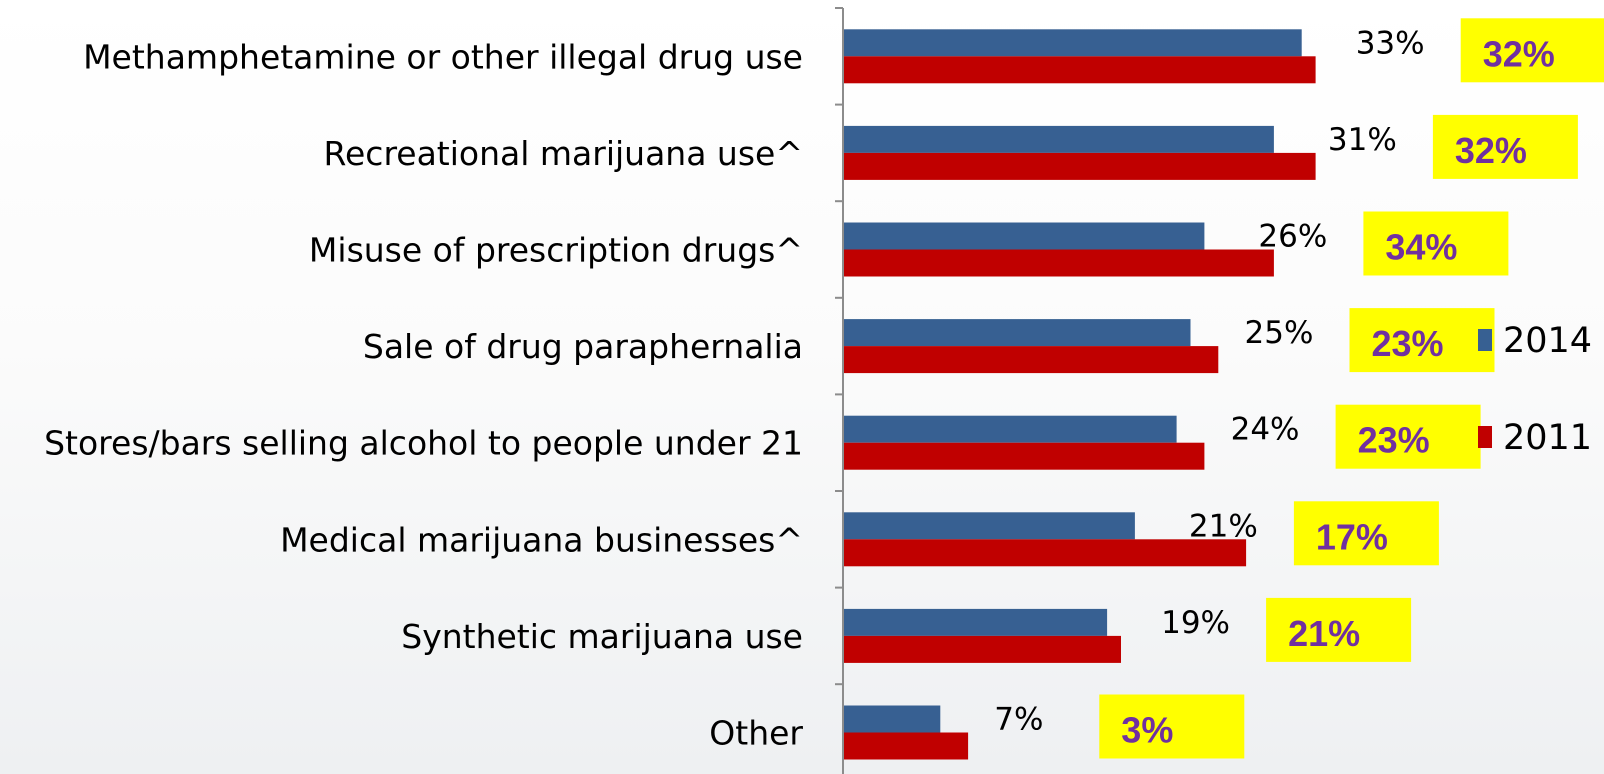 This screenshot has width=1604, height=774. What do you see at coordinates (1390, 43) in the screenshot?
I see `value-label-2014: 33%` at bounding box center [1390, 43].